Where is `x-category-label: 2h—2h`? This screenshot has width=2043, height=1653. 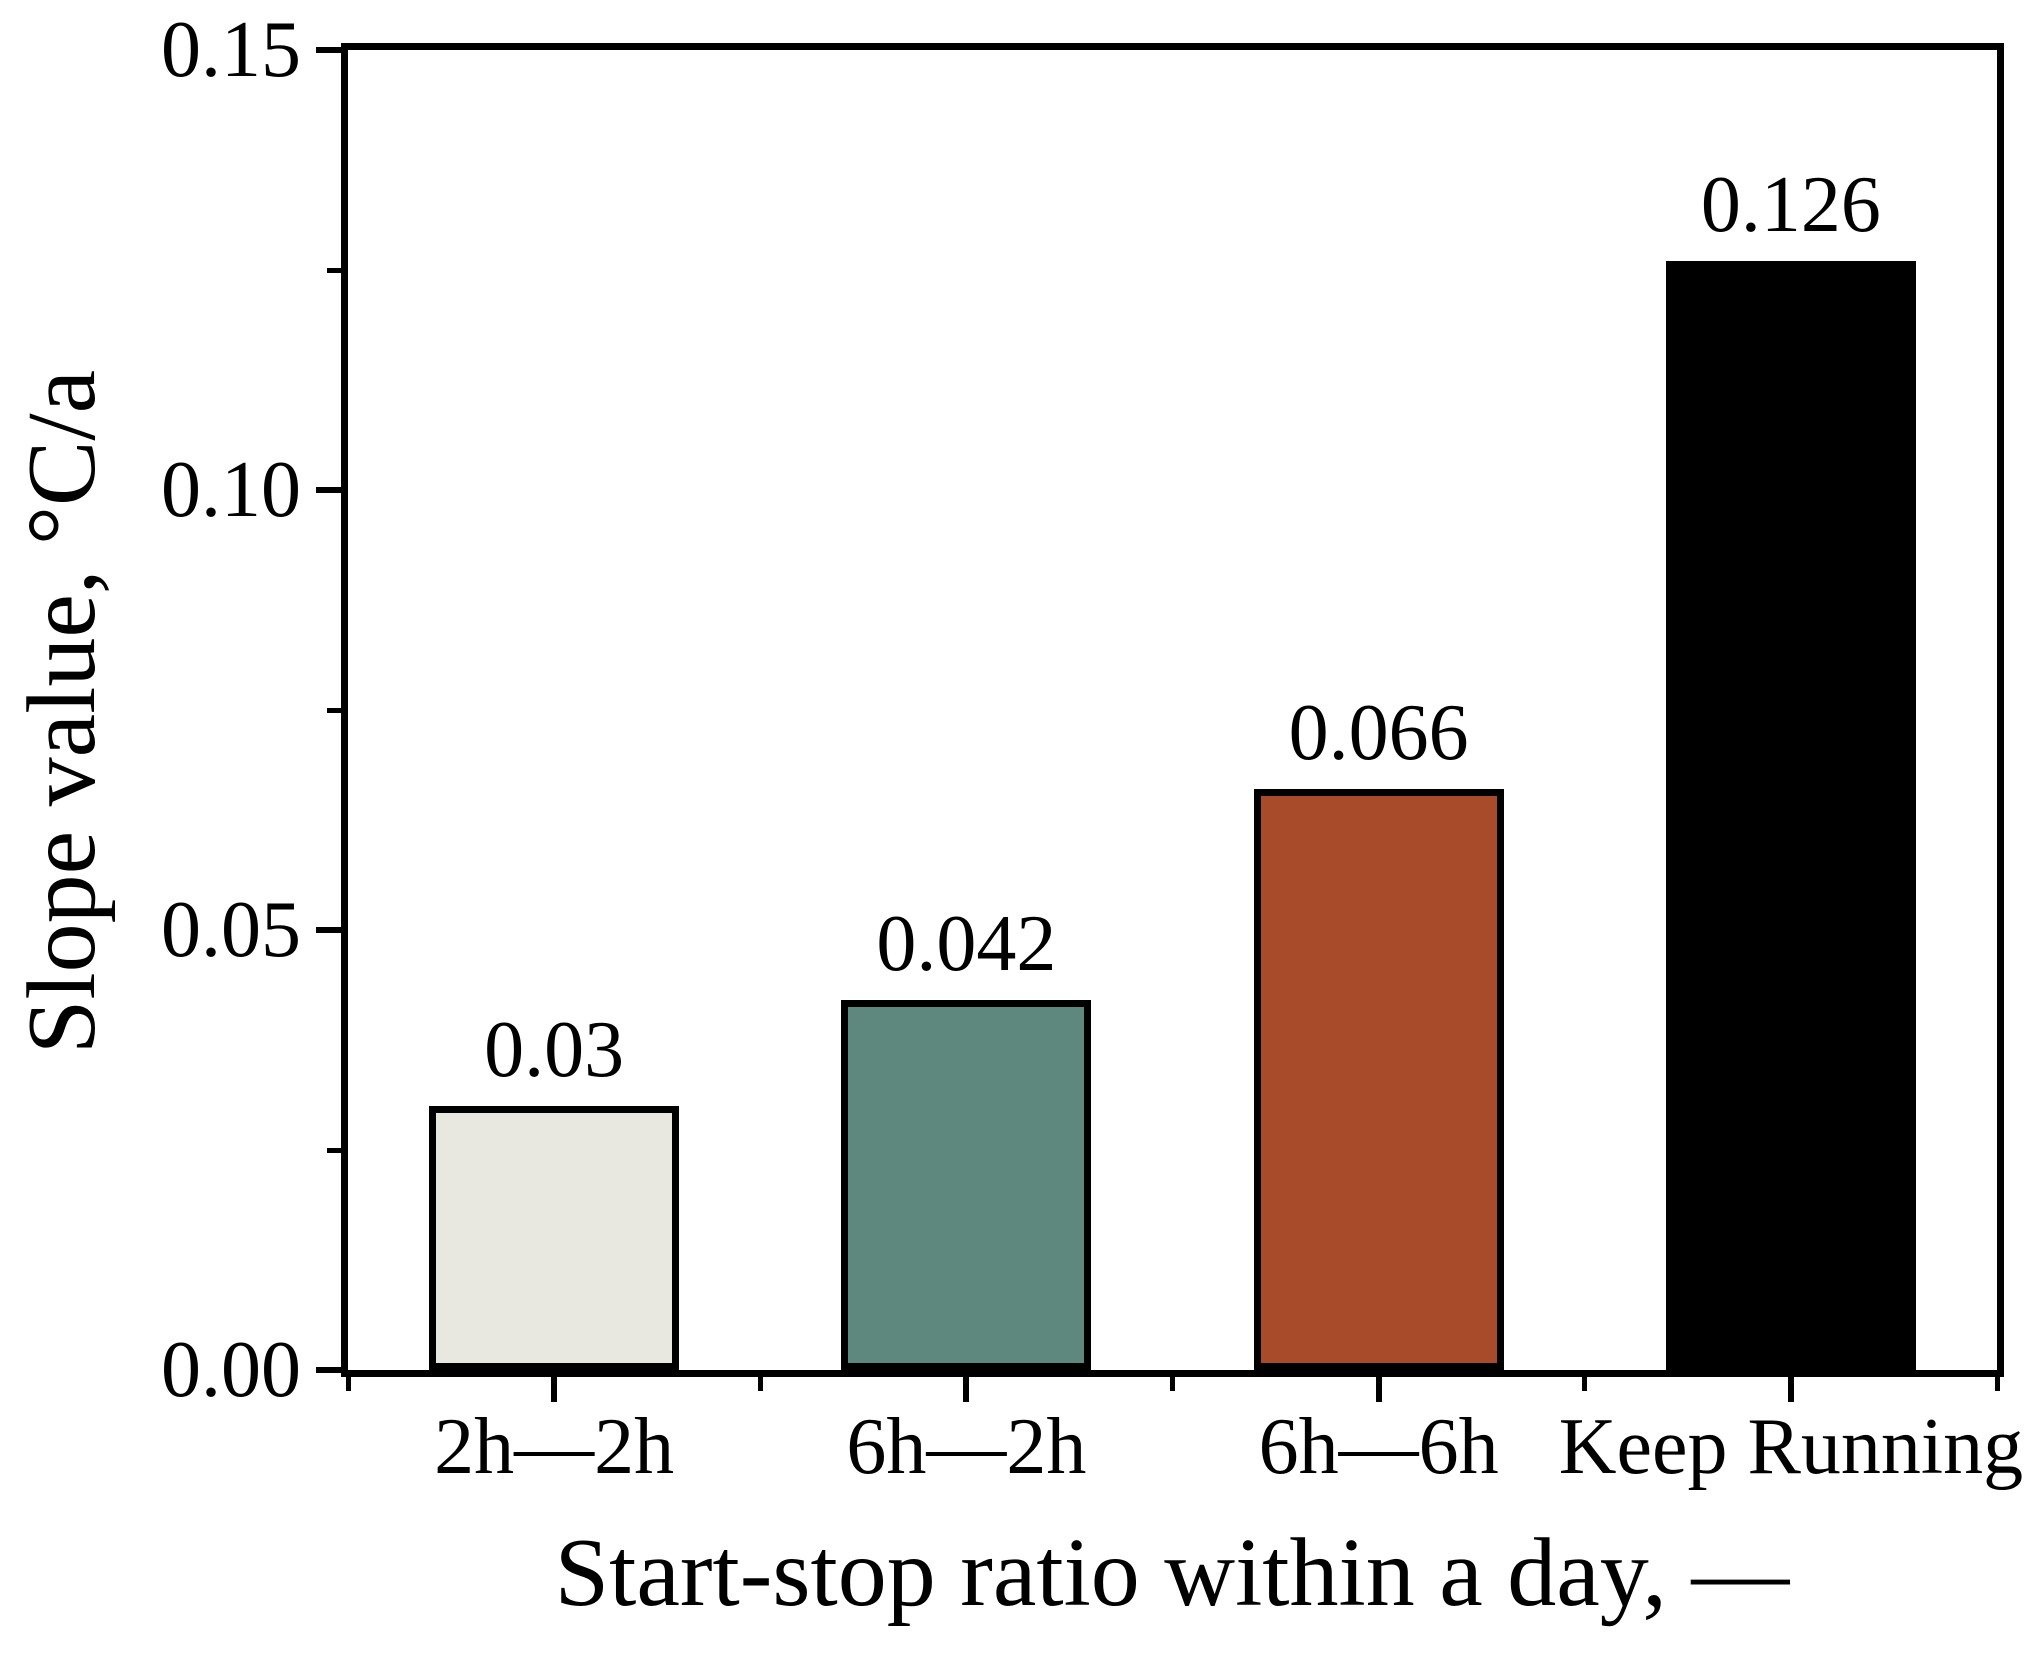 x-category-label: 2h—2h is located at coordinates (554, 1447).